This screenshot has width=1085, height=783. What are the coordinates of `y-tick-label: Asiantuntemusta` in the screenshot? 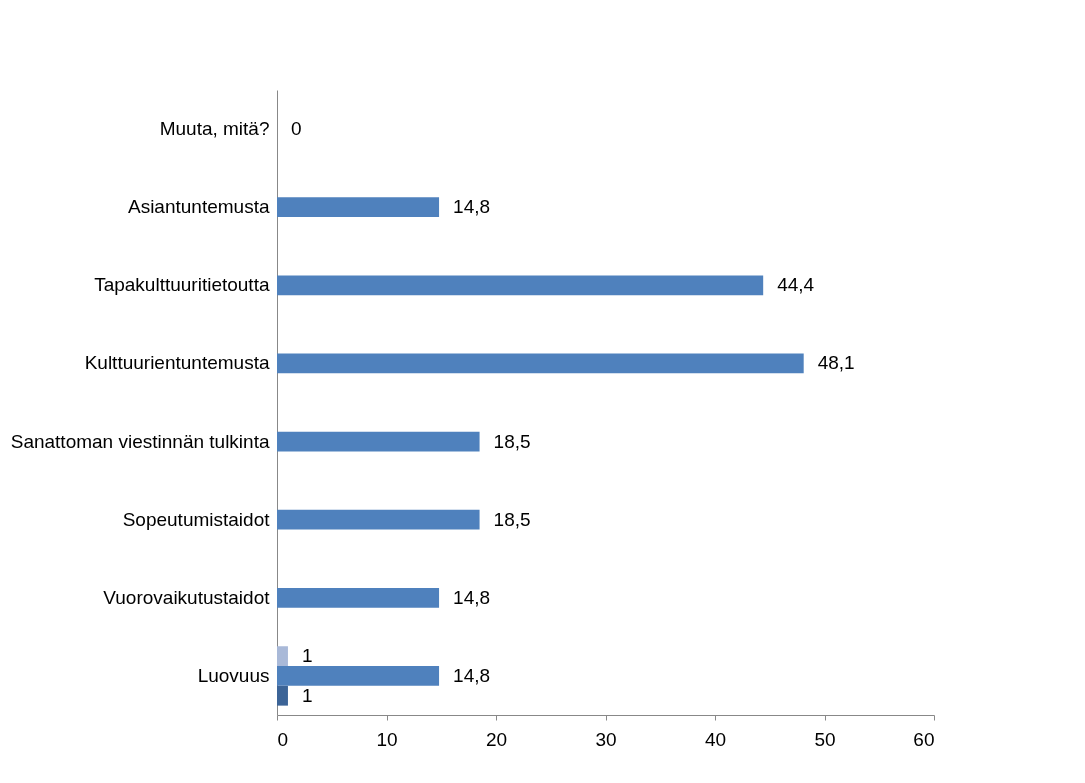 It's located at (198, 207).